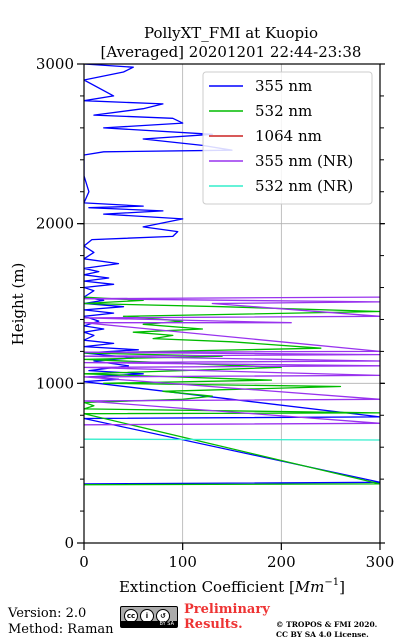  Describe the element at coordinates (69, 543) in the screenshot. I see `y-tick-label: 0` at that location.